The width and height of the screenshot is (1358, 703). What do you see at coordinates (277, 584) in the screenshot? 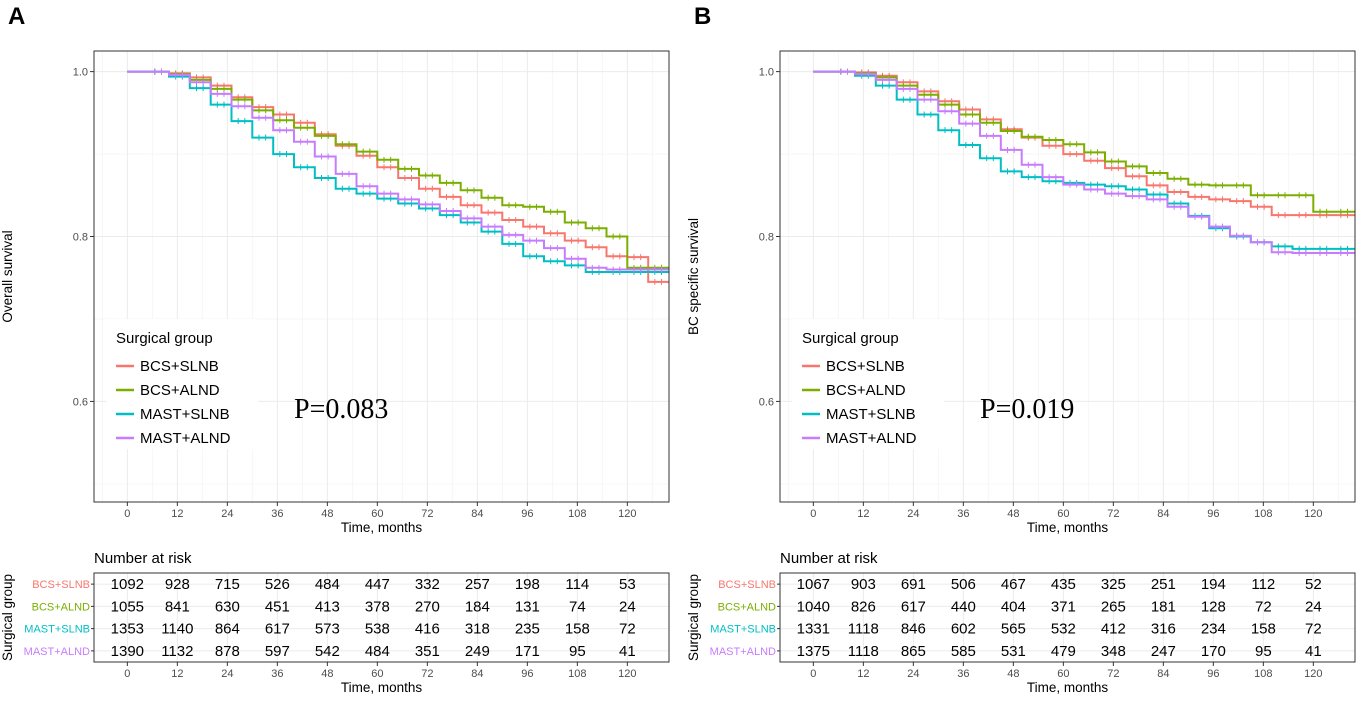
I see `risk-count: 526` at bounding box center [277, 584].